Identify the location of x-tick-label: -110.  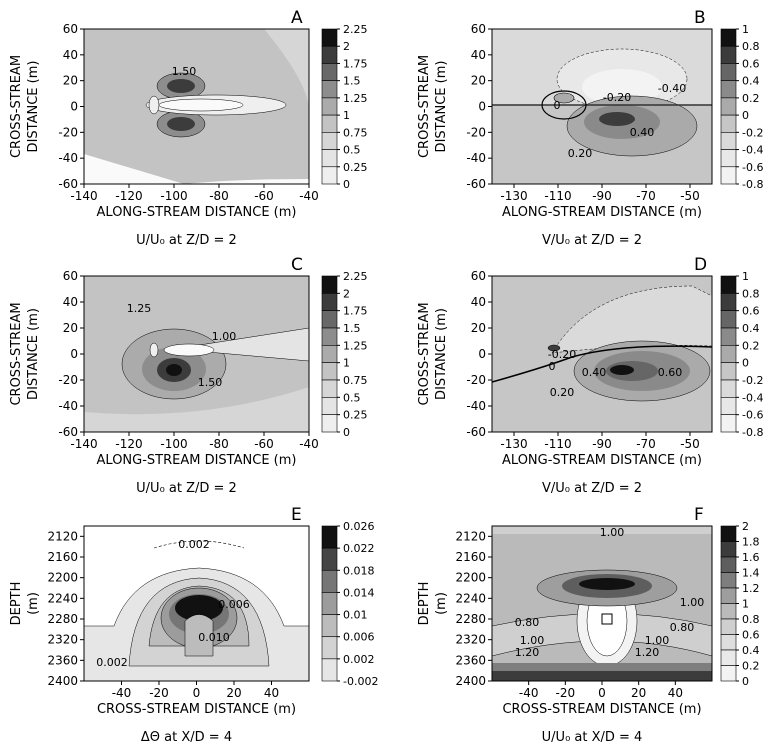
(557, 444).